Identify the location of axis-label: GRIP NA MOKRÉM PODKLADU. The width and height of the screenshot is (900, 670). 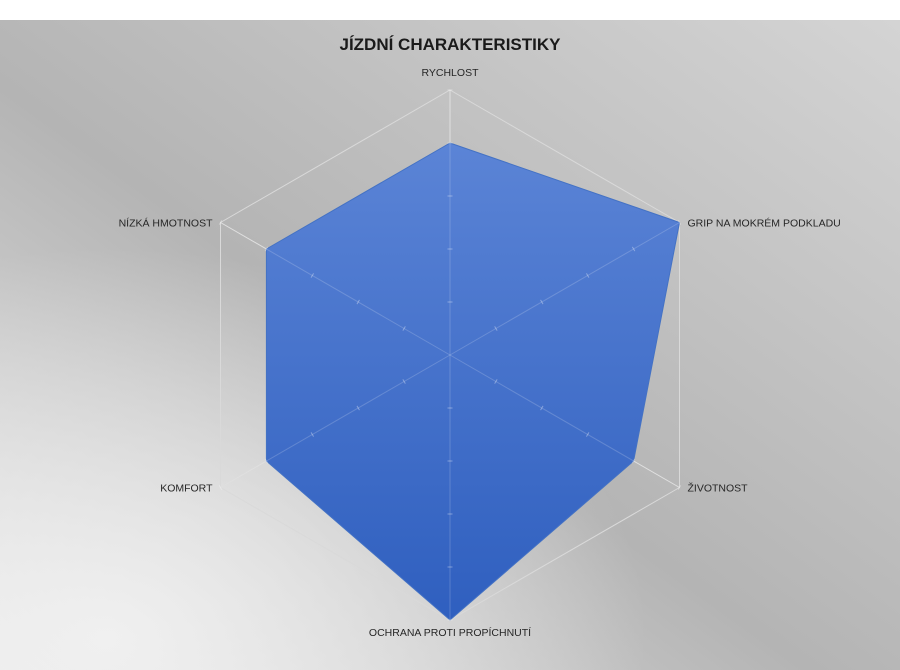
(763, 223).